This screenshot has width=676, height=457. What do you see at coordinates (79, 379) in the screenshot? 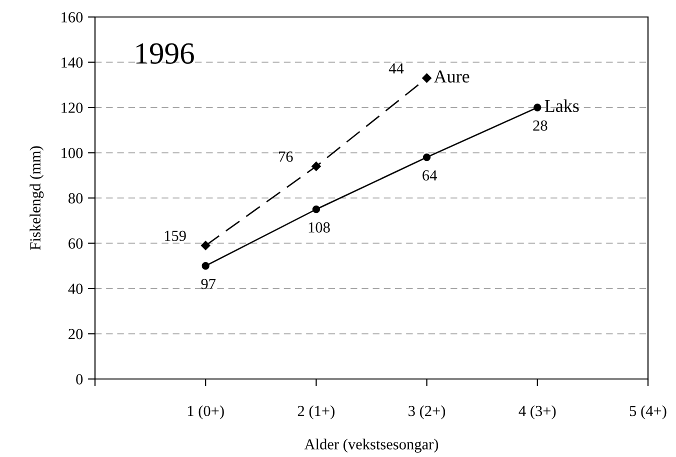
I see `y-tick-label: 0` at bounding box center [79, 379].